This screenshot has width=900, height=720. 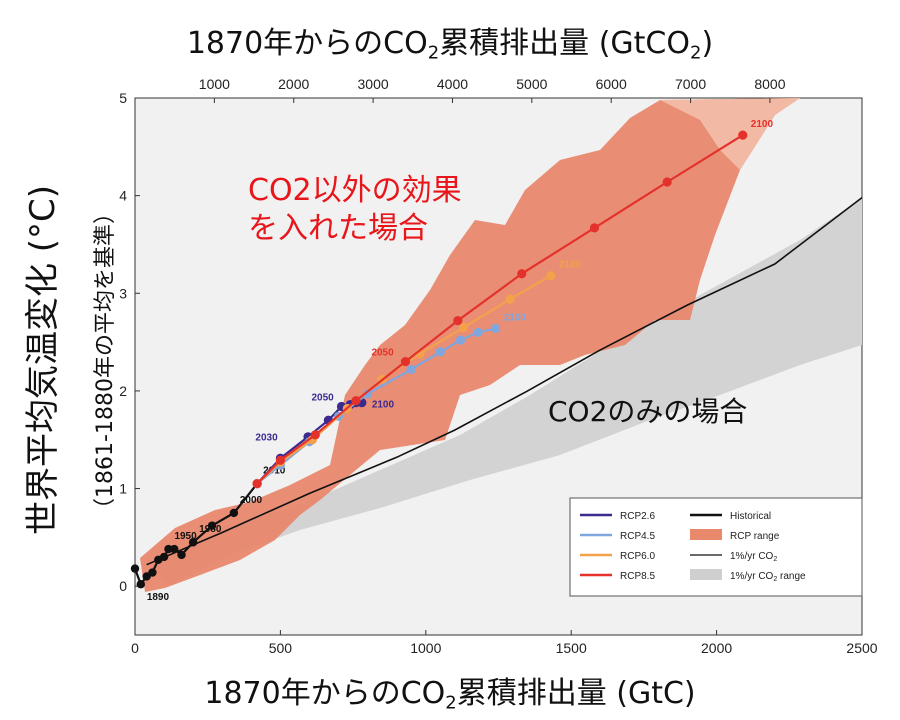 I want to click on point-label: 2030, so click(x=266, y=437).